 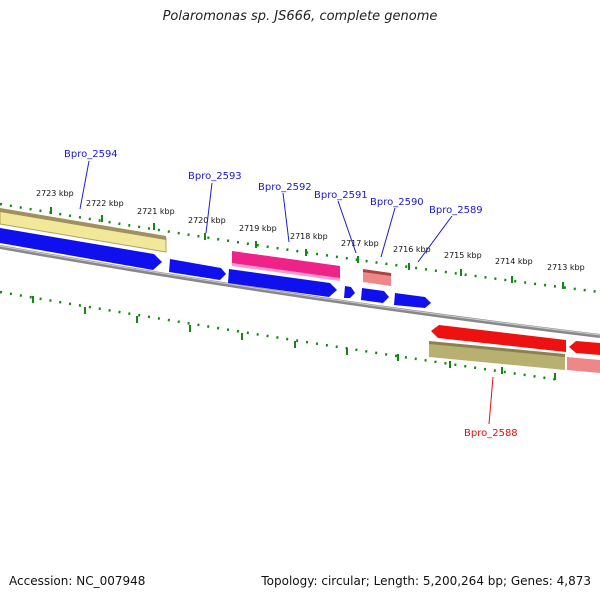 I want to click on tick-label: 2714 kbp, so click(x=514, y=261).